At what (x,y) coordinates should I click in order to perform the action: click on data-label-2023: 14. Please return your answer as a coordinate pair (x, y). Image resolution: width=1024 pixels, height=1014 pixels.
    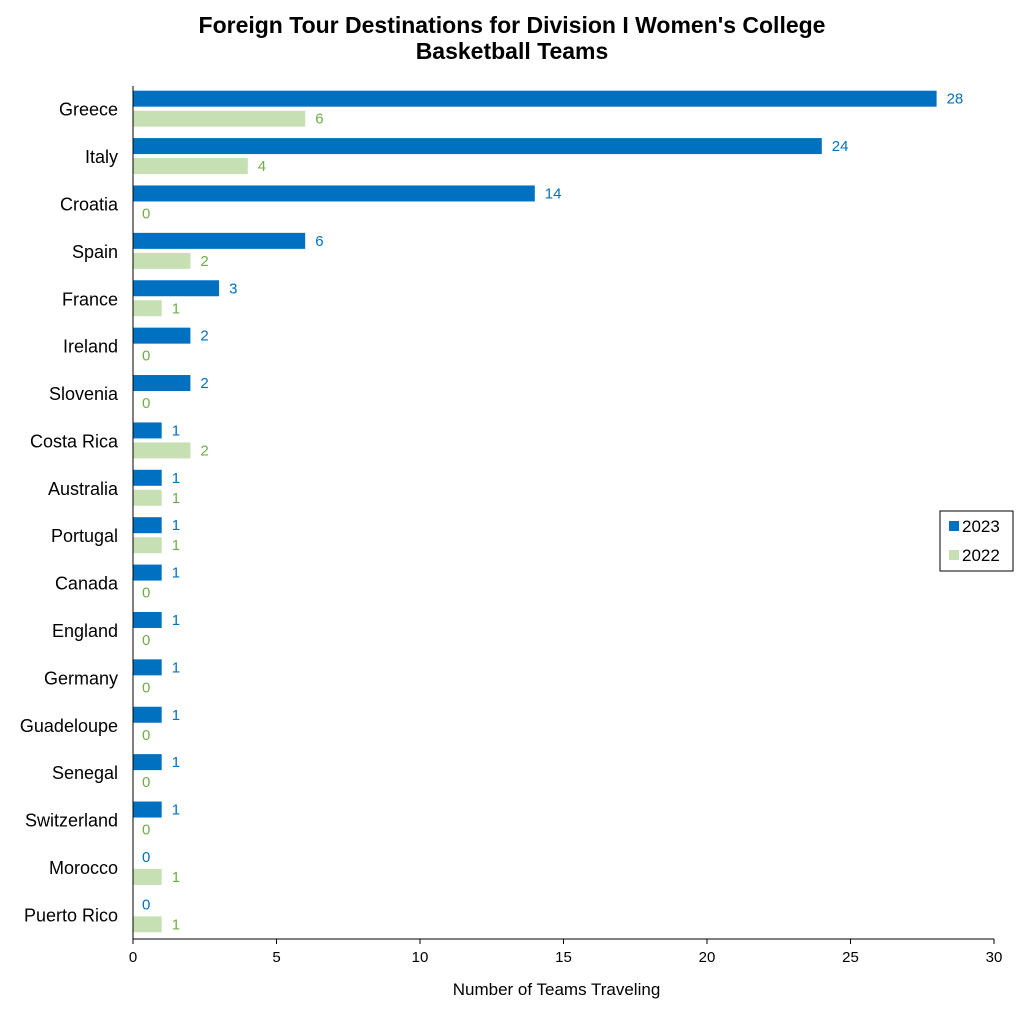
    Looking at the image, I should click on (553, 193).